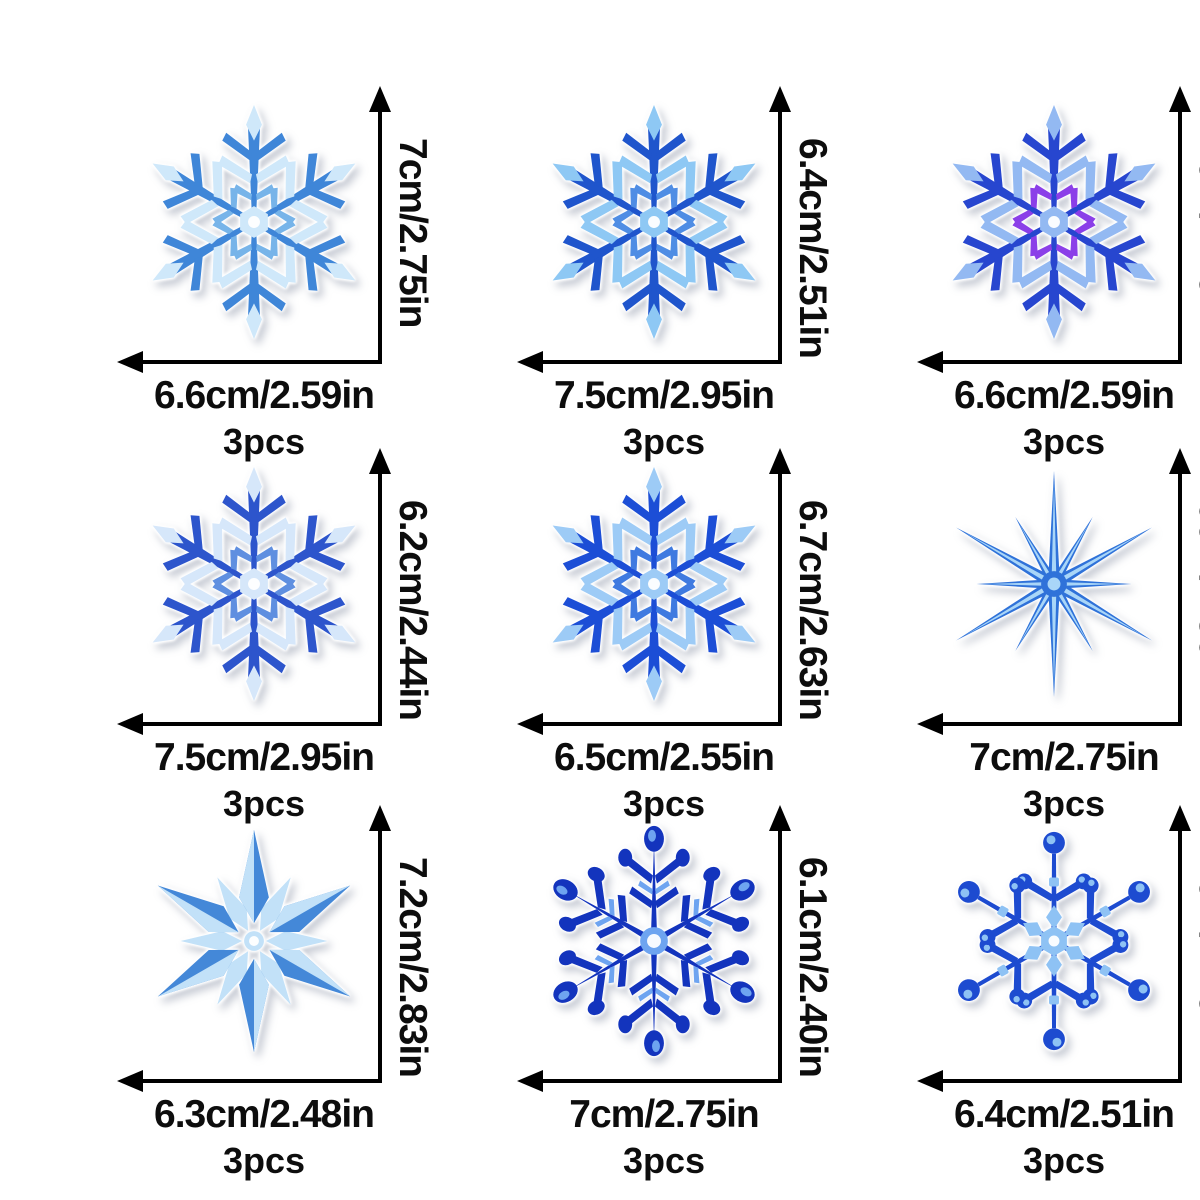 The width and height of the screenshot is (1200, 1200). Describe the element at coordinates (264, 1114) in the screenshot. I see `width-label: 6.3cm/2.48in` at that location.